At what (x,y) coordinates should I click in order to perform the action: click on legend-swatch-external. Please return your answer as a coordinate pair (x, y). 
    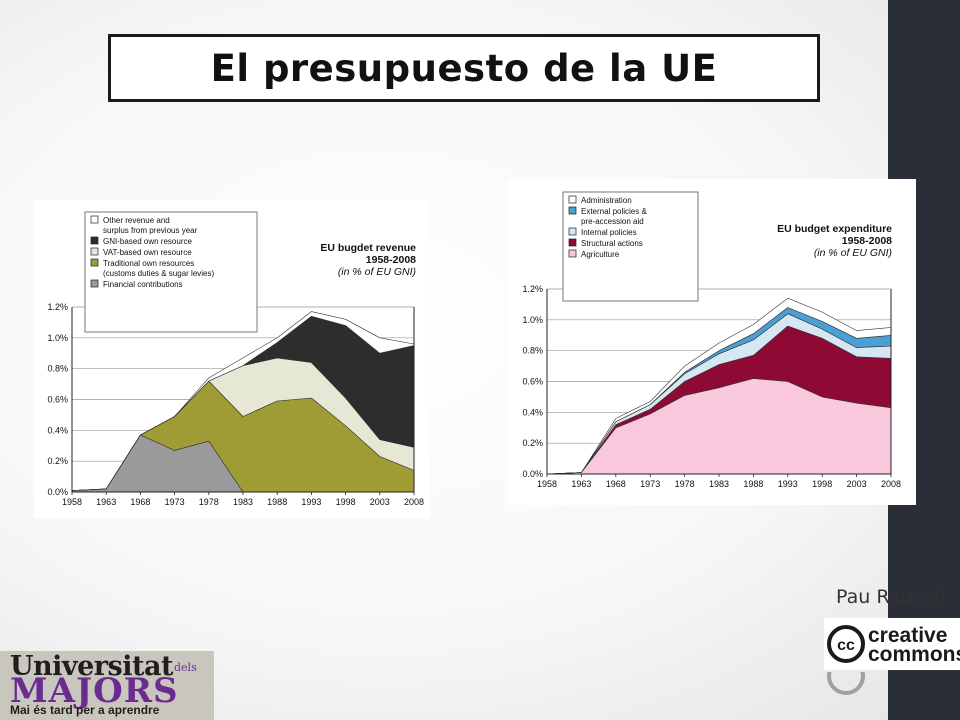
    Looking at the image, I should click on (572, 210).